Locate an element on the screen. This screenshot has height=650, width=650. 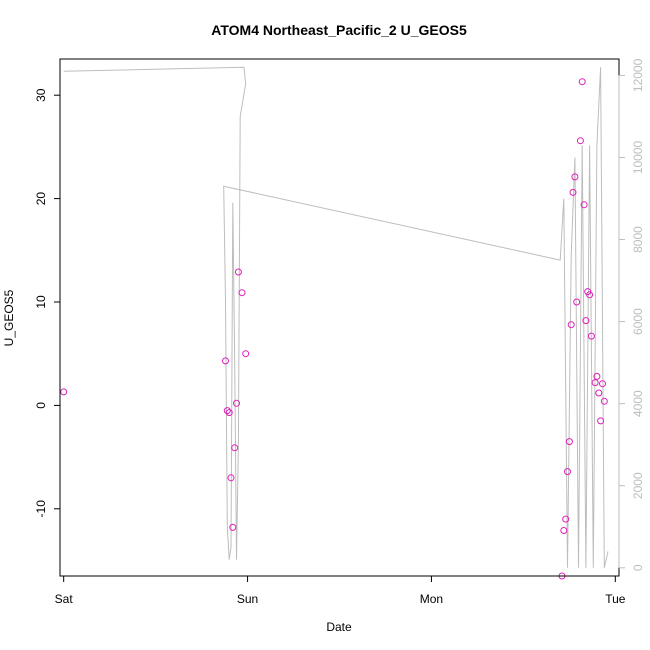
left-tick-label: -10 is located at coordinates (41, 509).